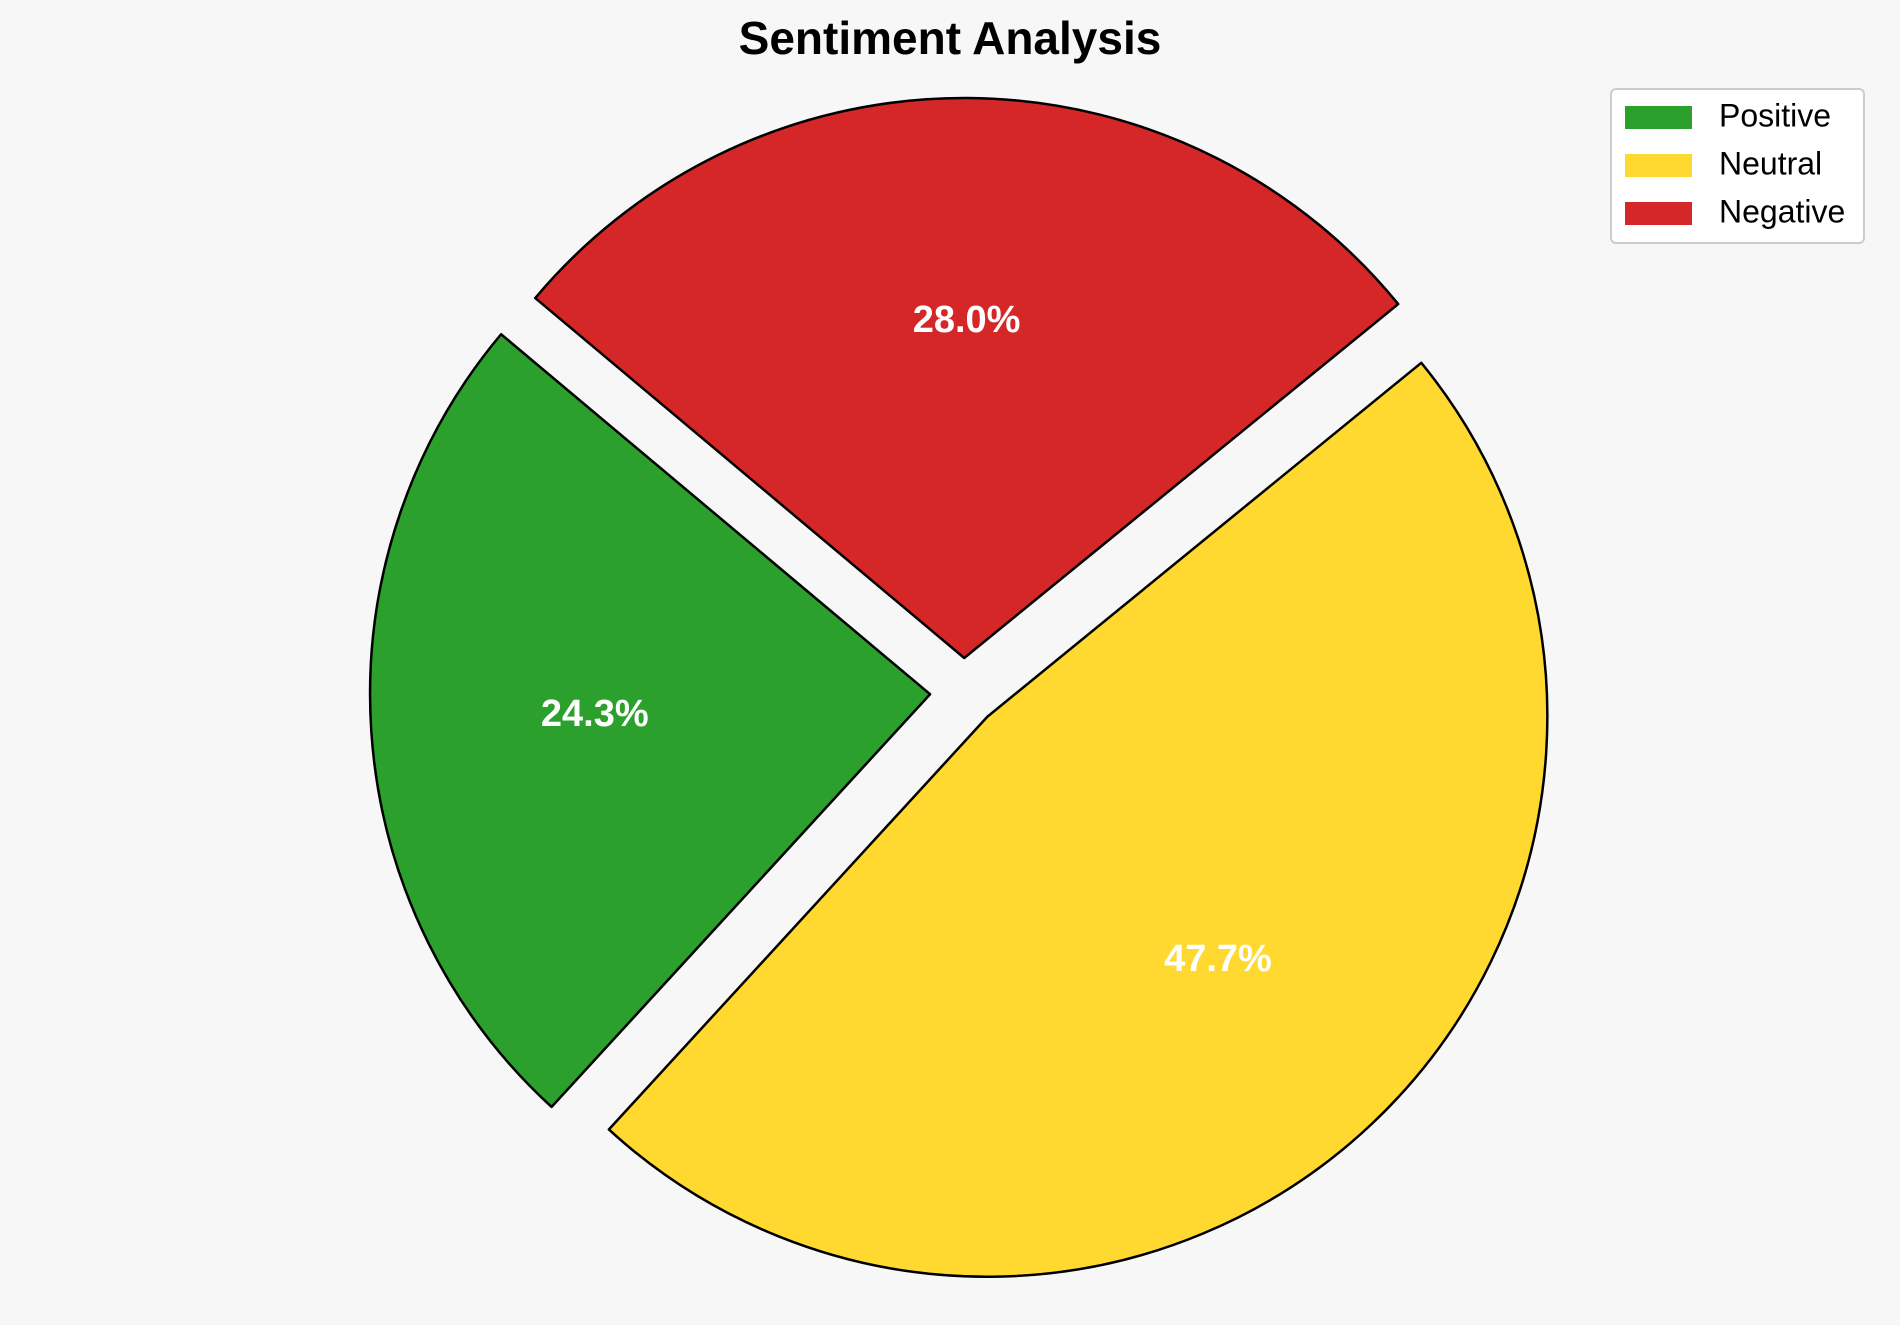 The height and width of the screenshot is (1325, 1900). I want to click on legend-entries: Positive Neutral Negative, so click(1735, 163).